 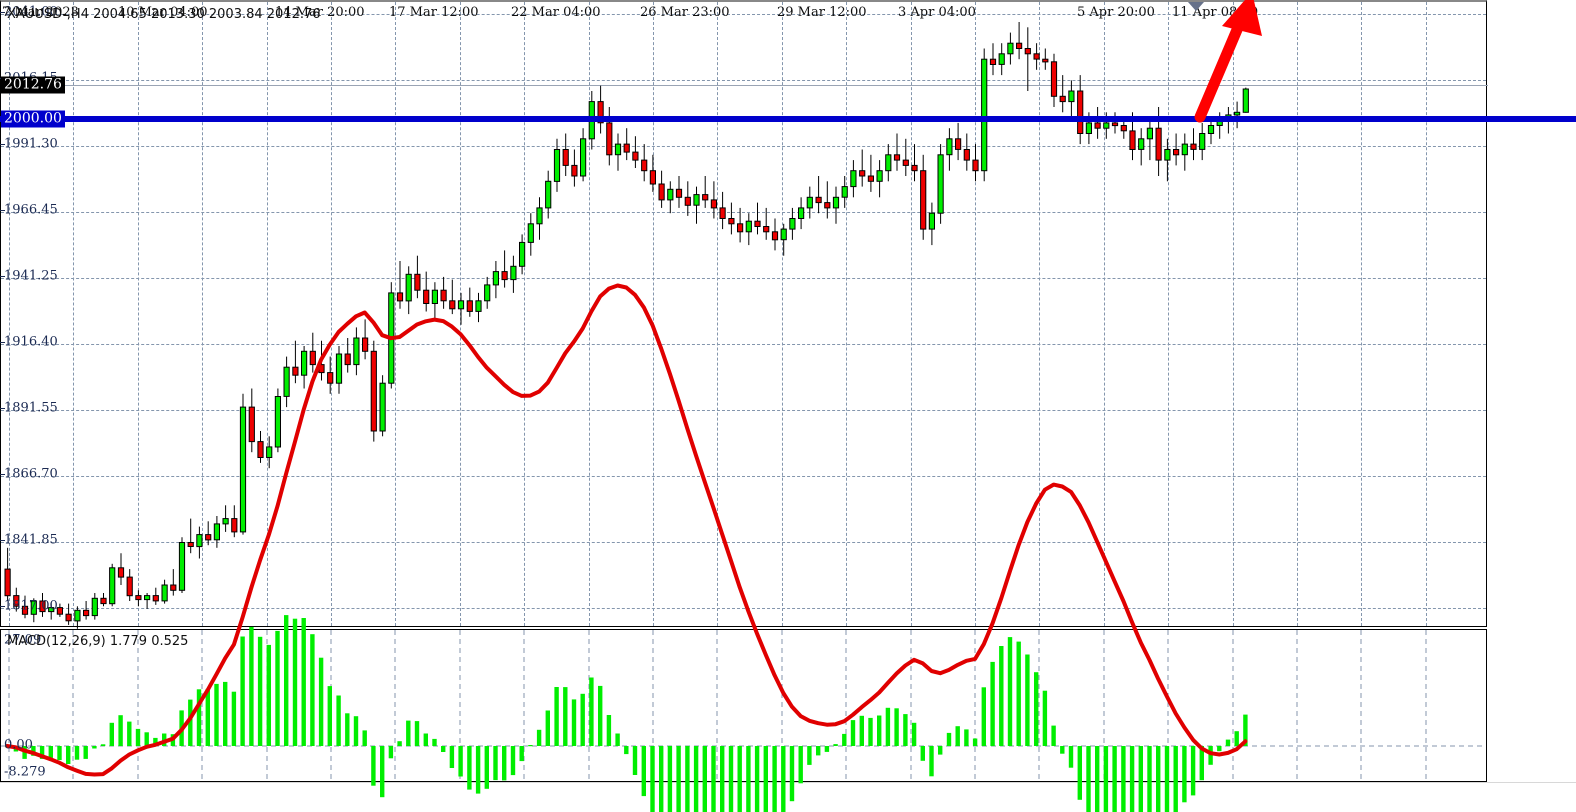 I want to click on chart-marker-icon, so click(x=1196, y=6).